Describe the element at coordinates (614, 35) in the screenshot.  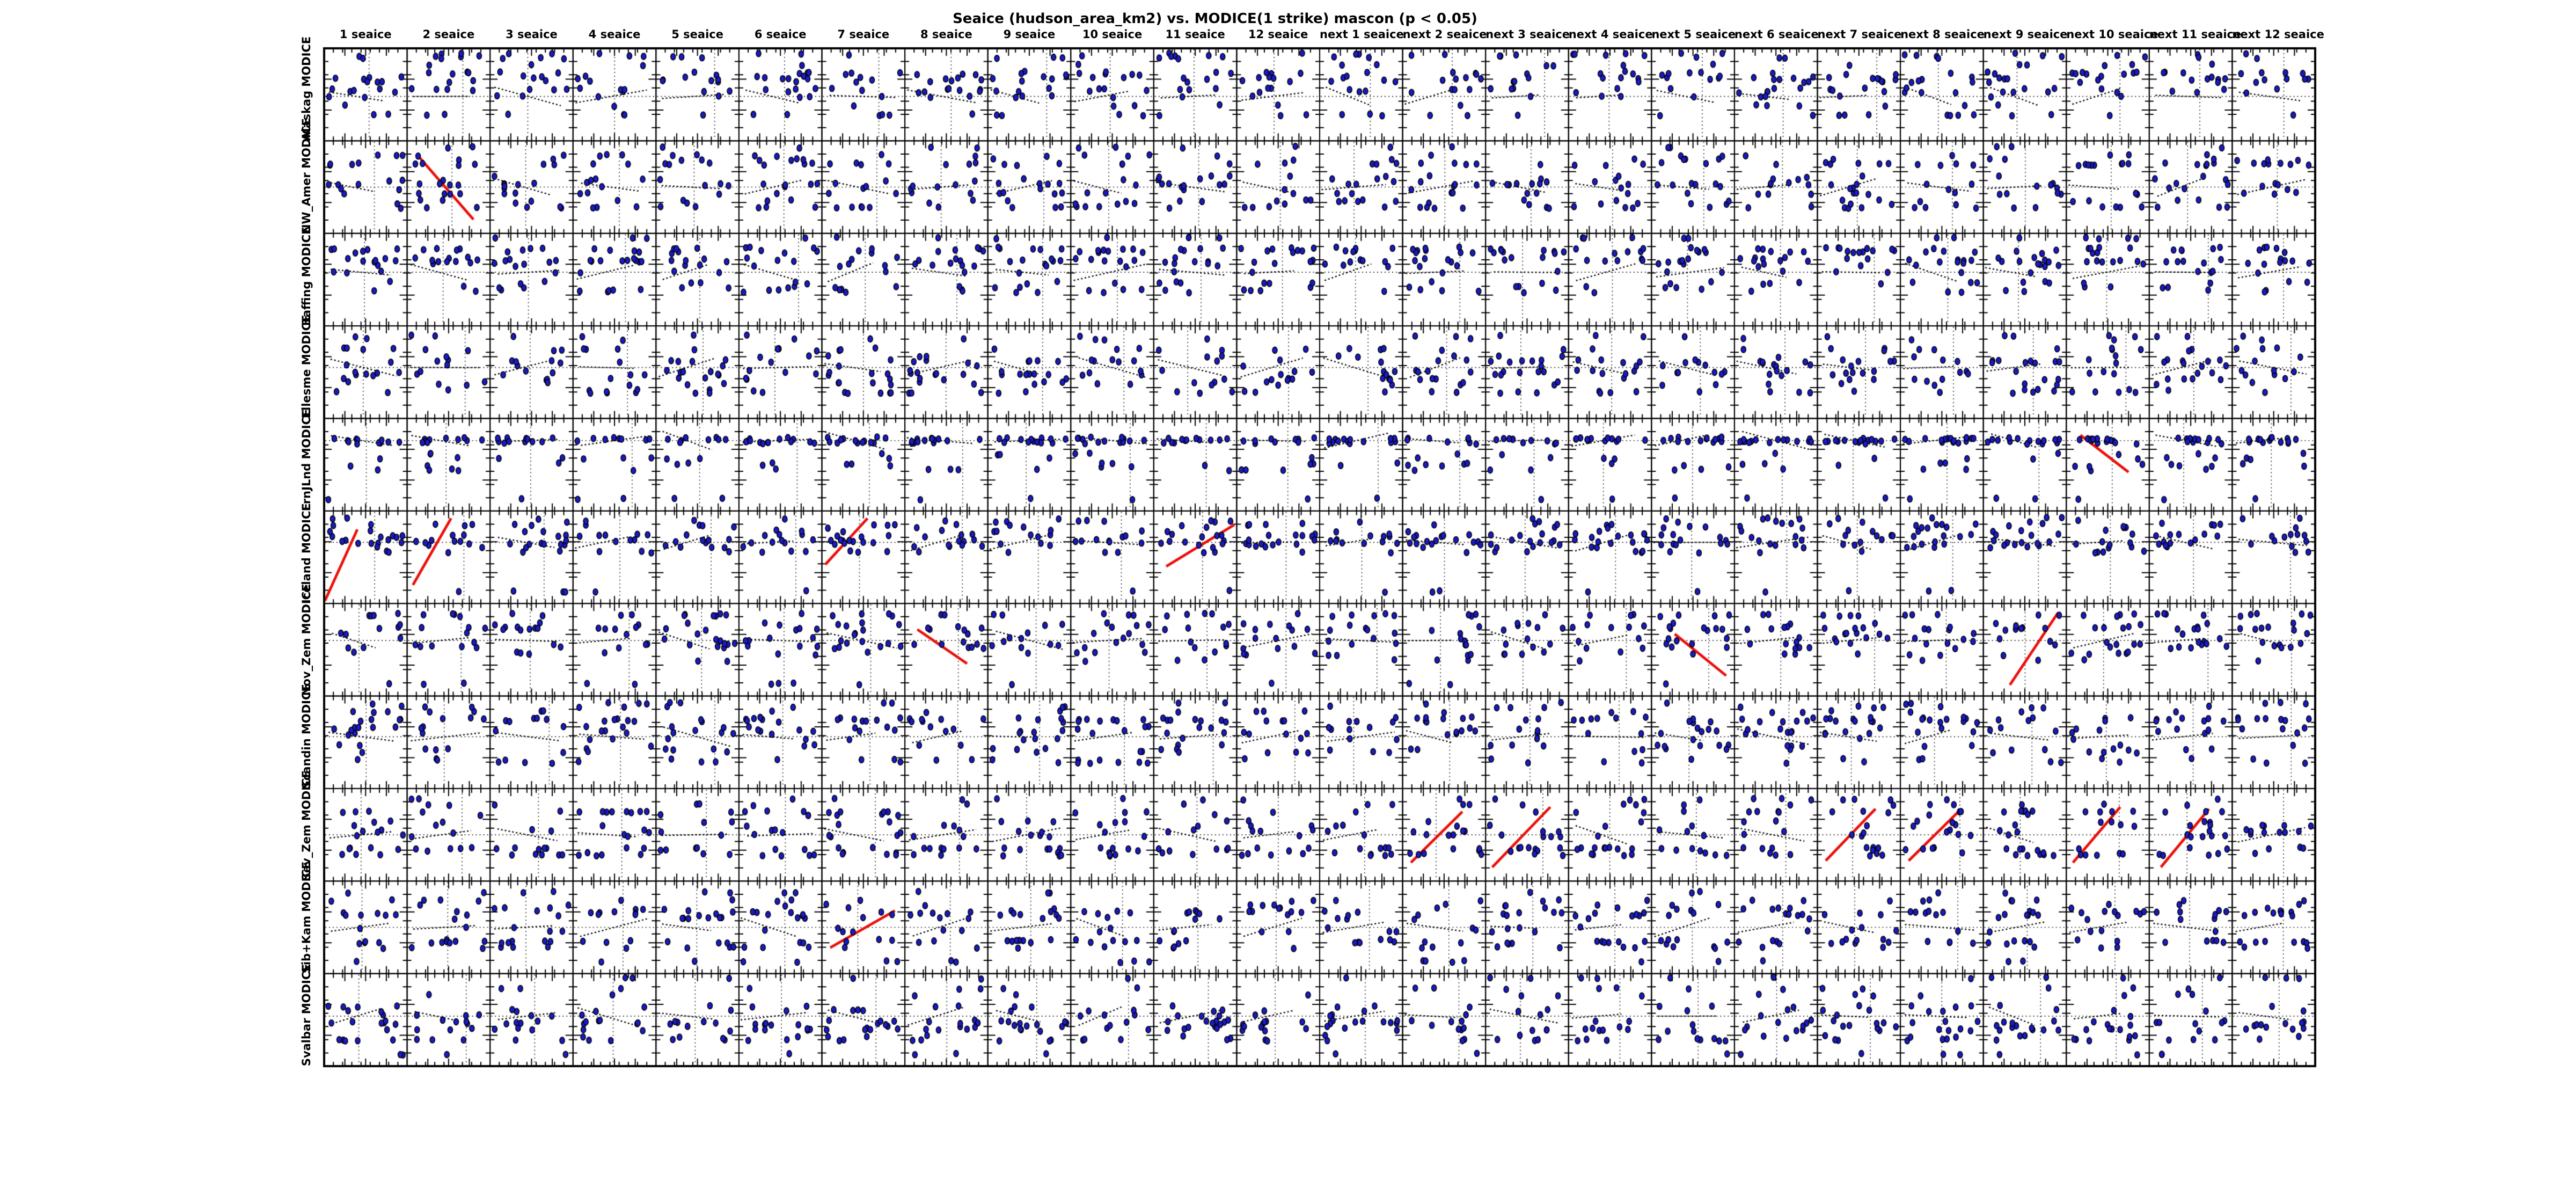
I see `column-header: 4 seaice` at that location.